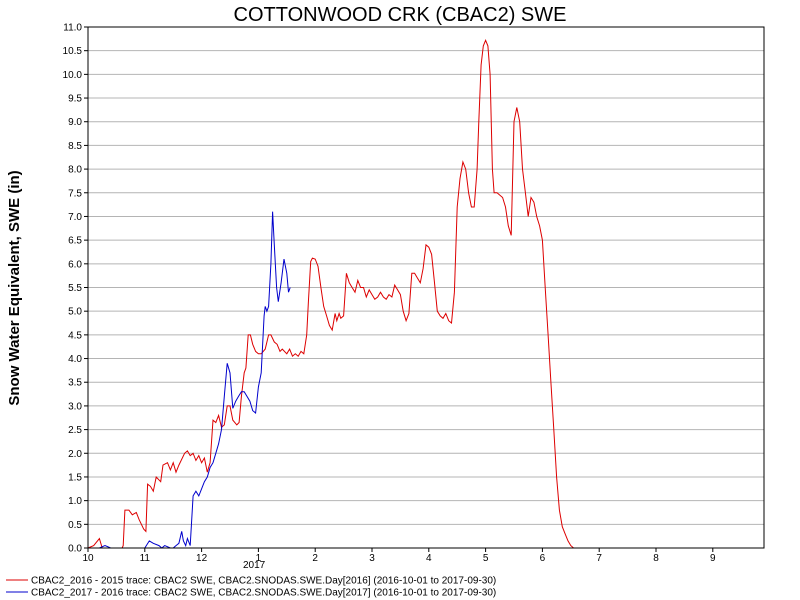 This screenshot has width=800, height=600. Describe the element at coordinates (72, 28) in the screenshot. I see `y-tick-label: 11.0` at that location.